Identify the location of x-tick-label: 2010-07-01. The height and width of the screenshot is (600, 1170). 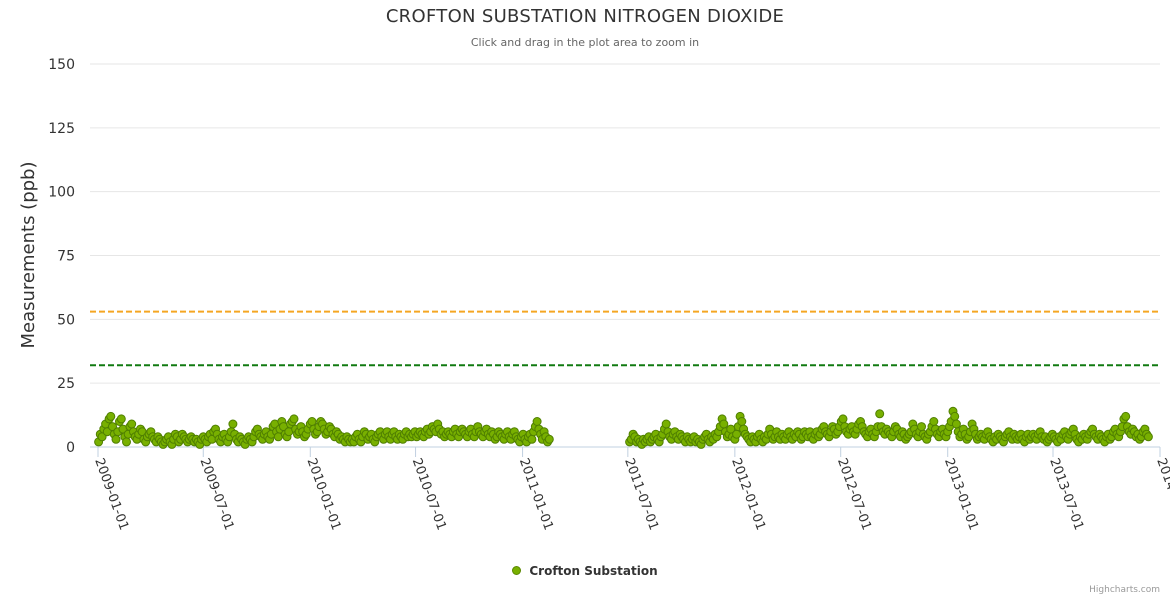
(429, 494).